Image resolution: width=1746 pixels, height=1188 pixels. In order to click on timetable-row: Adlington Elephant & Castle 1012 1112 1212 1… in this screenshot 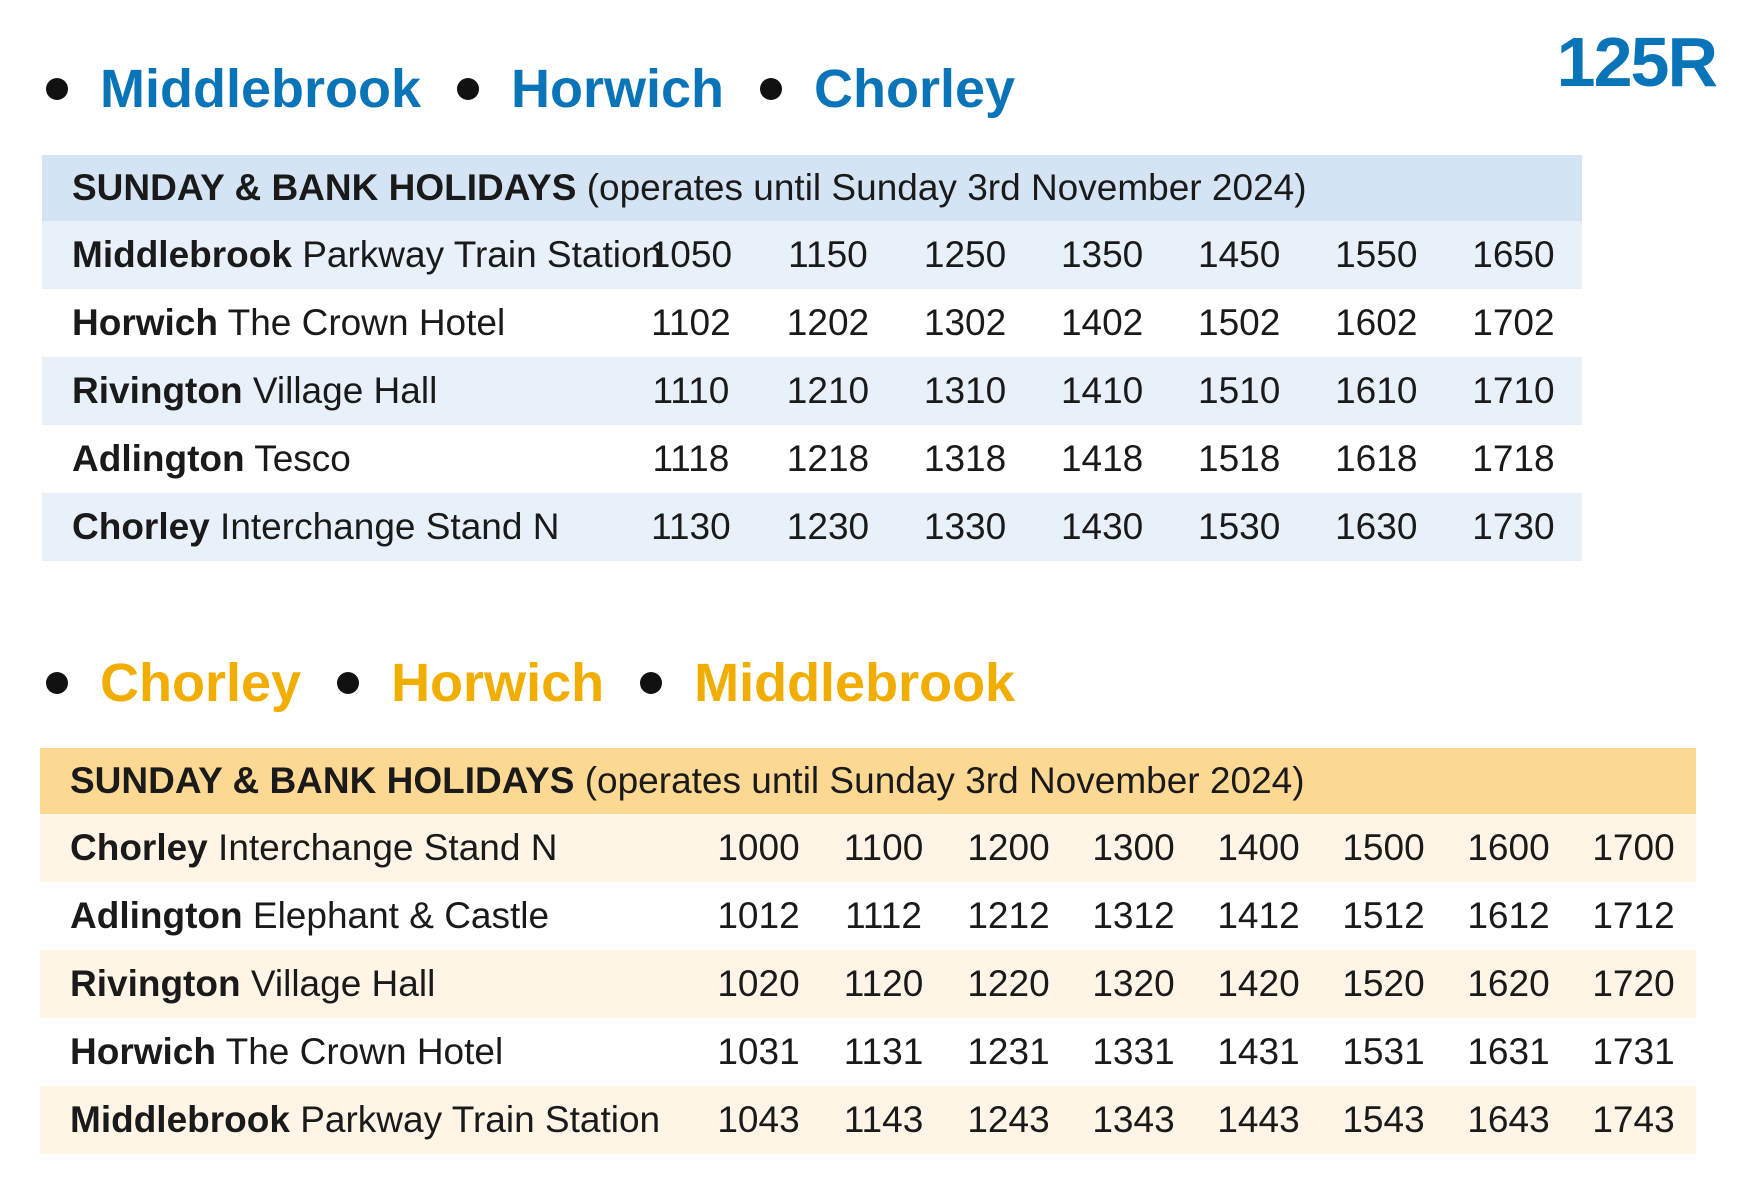, I will do `click(868, 916)`.